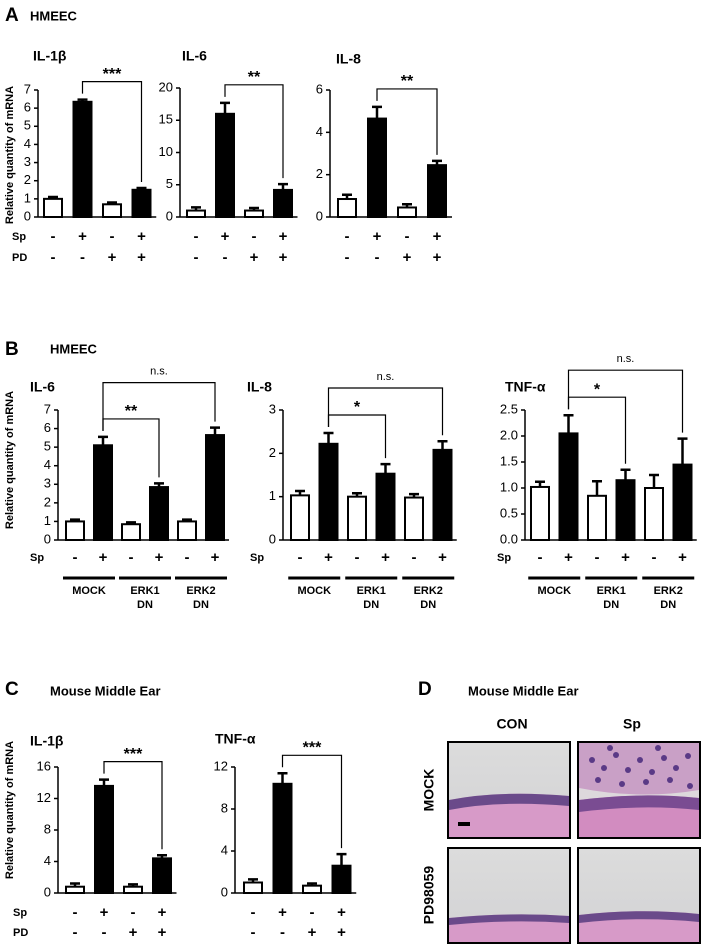 This screenshot has width=715, height=947. What do you see at coordinates (19, 258) in the screenshot?
I see `condition-name: PD` at bounding box center [19, 258].